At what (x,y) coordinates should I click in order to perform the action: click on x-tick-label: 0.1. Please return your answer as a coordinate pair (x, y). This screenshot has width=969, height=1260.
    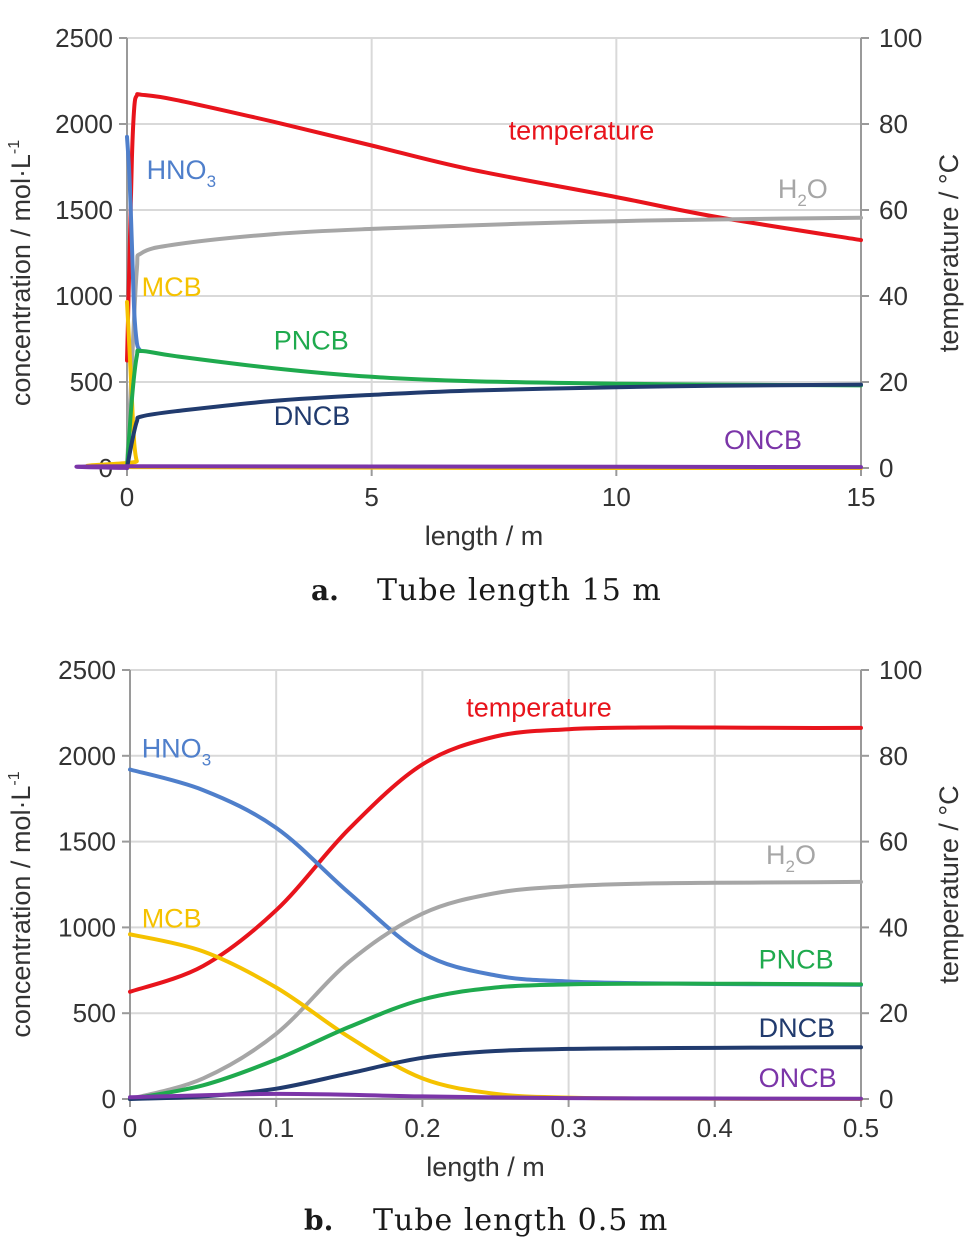
    Looking at the image, I should click on (276, 1128).